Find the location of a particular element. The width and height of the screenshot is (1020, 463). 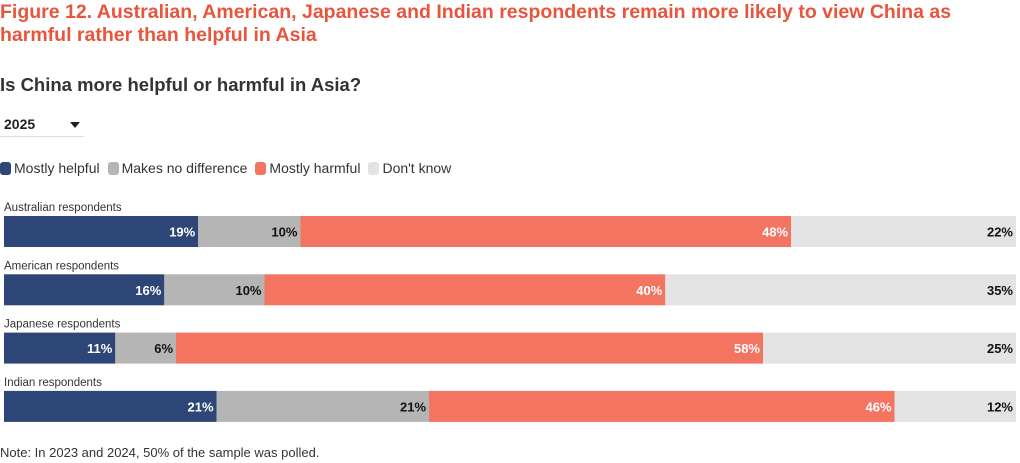

data-label: 25% is located at coordinates (1000, 348).